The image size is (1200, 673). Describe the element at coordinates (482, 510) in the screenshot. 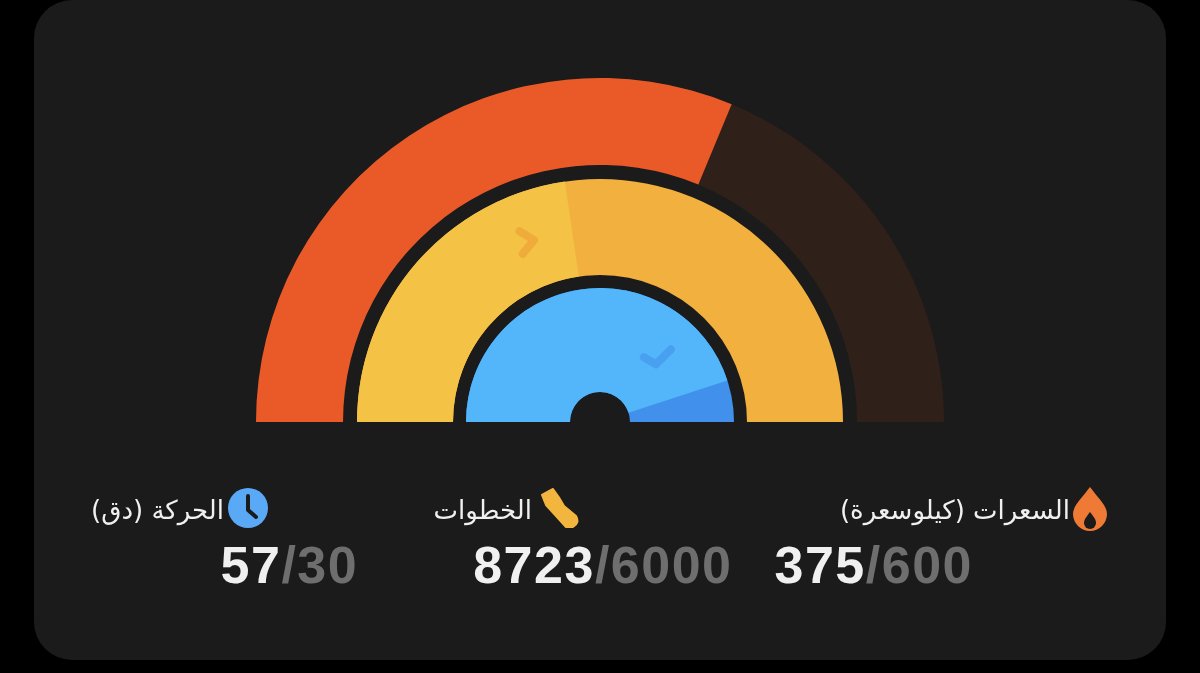

I see `category-label: الخطوات` at that location.